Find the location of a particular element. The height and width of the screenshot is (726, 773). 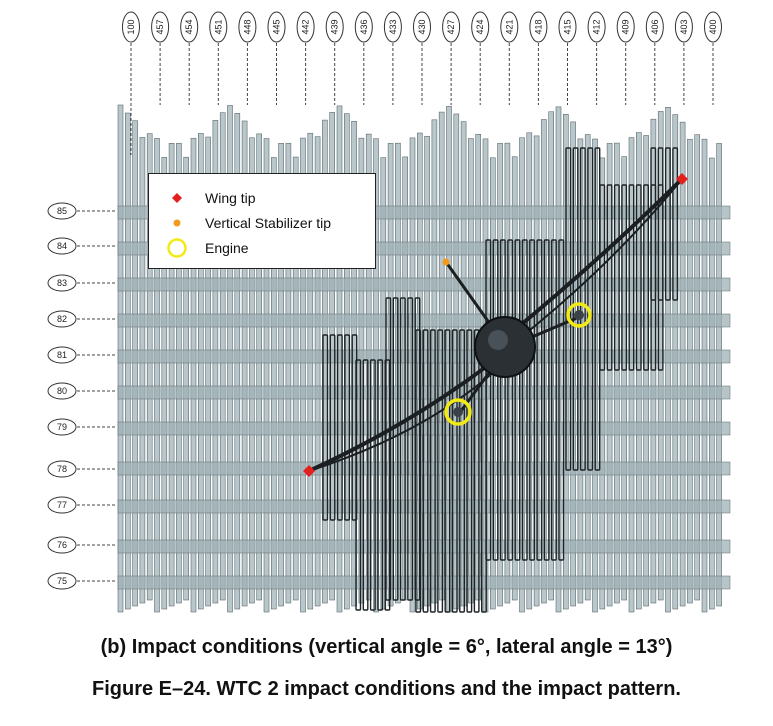

wing-tip-marker-right is located at coordinates (682, 179).